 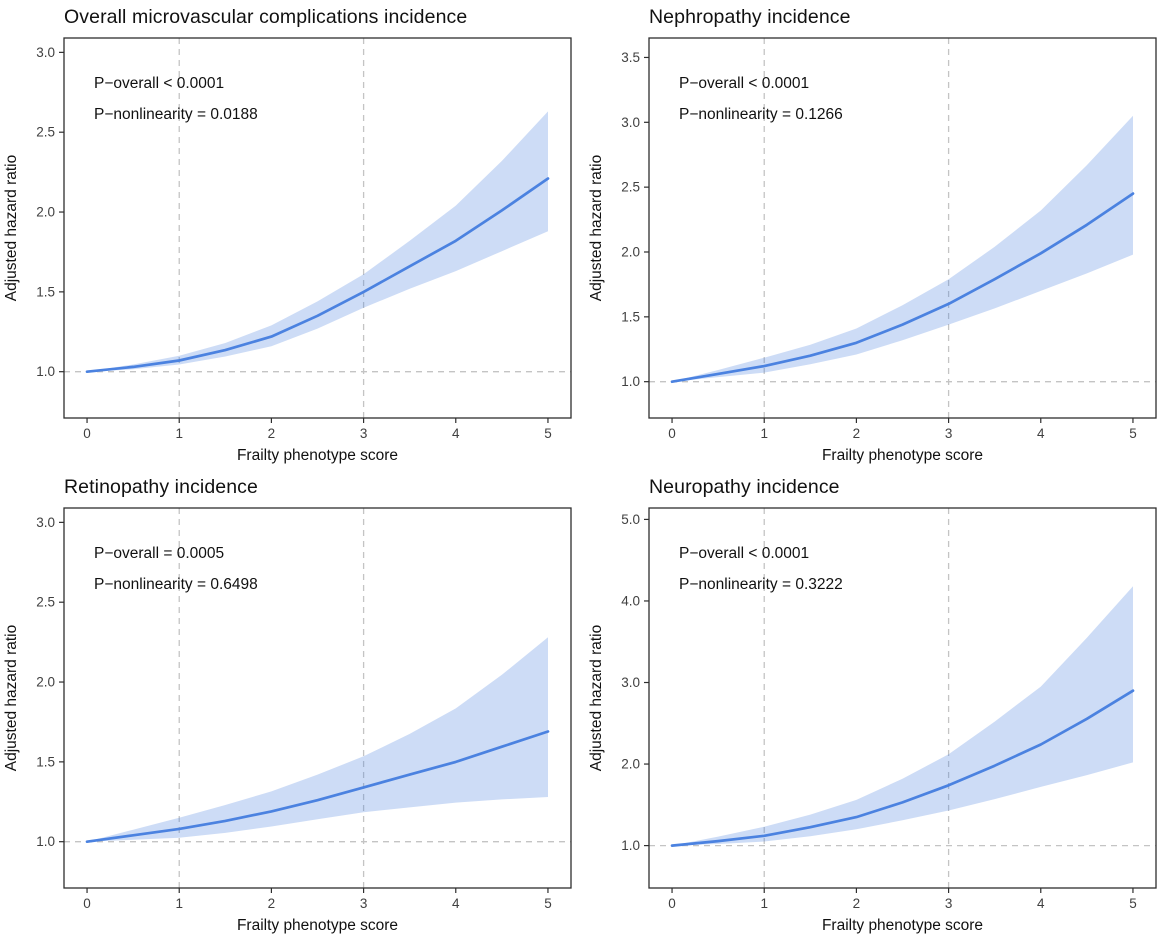 I want to click on p-value-annotation: P−nonlinearity = 0.6498, so click(x=176, y=584).